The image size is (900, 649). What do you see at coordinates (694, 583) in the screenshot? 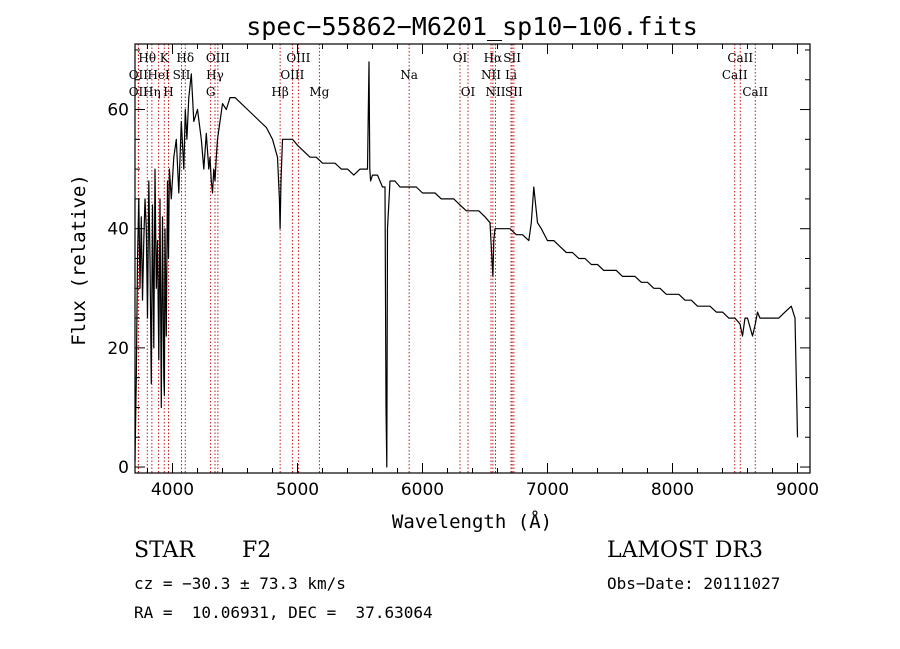
I see `obs-date: Obs−Date: 20111027` at bounding box center [694, 583].